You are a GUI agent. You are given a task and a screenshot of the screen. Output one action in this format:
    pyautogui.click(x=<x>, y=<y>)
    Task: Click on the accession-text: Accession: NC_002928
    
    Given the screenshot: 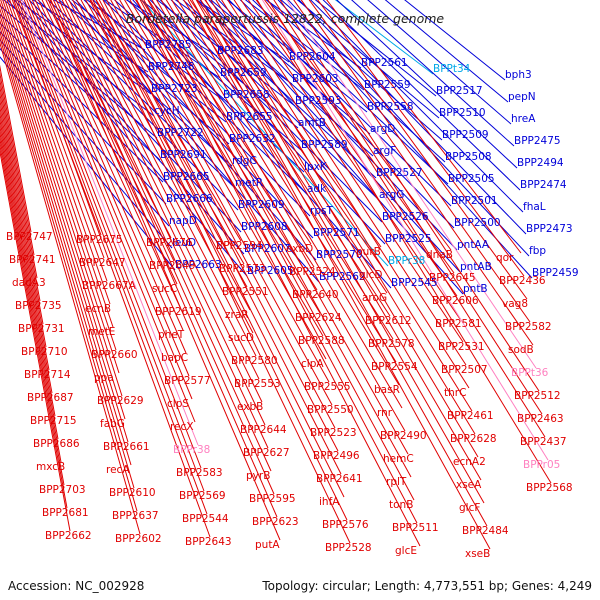 What is the action you would take?
    pyautogui.click(x=76, y=586)
    